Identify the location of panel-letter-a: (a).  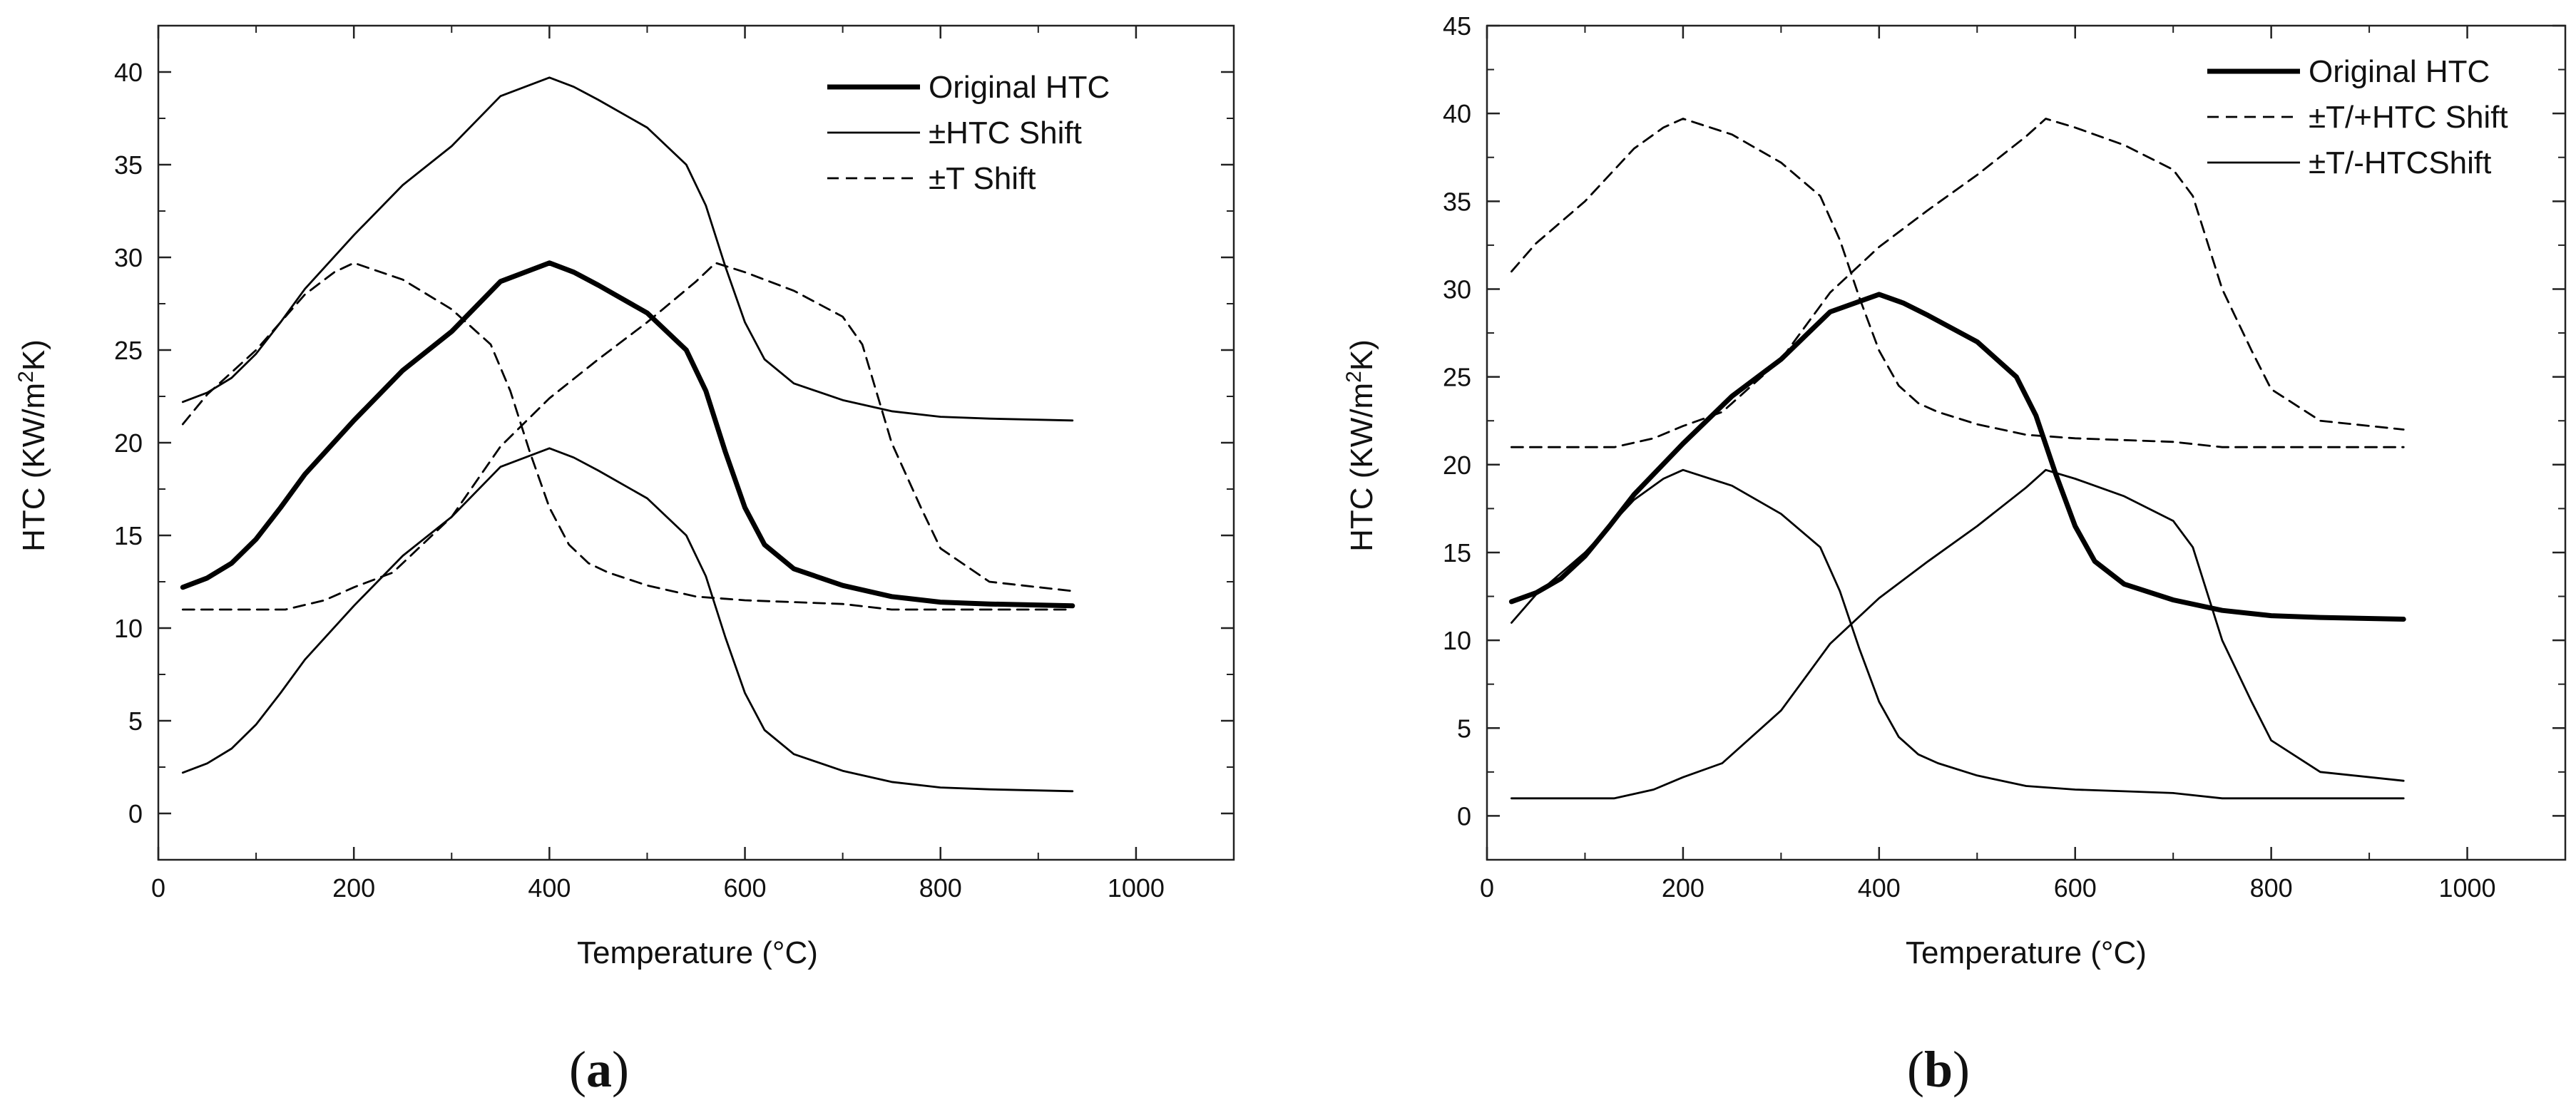
(599, 1069).